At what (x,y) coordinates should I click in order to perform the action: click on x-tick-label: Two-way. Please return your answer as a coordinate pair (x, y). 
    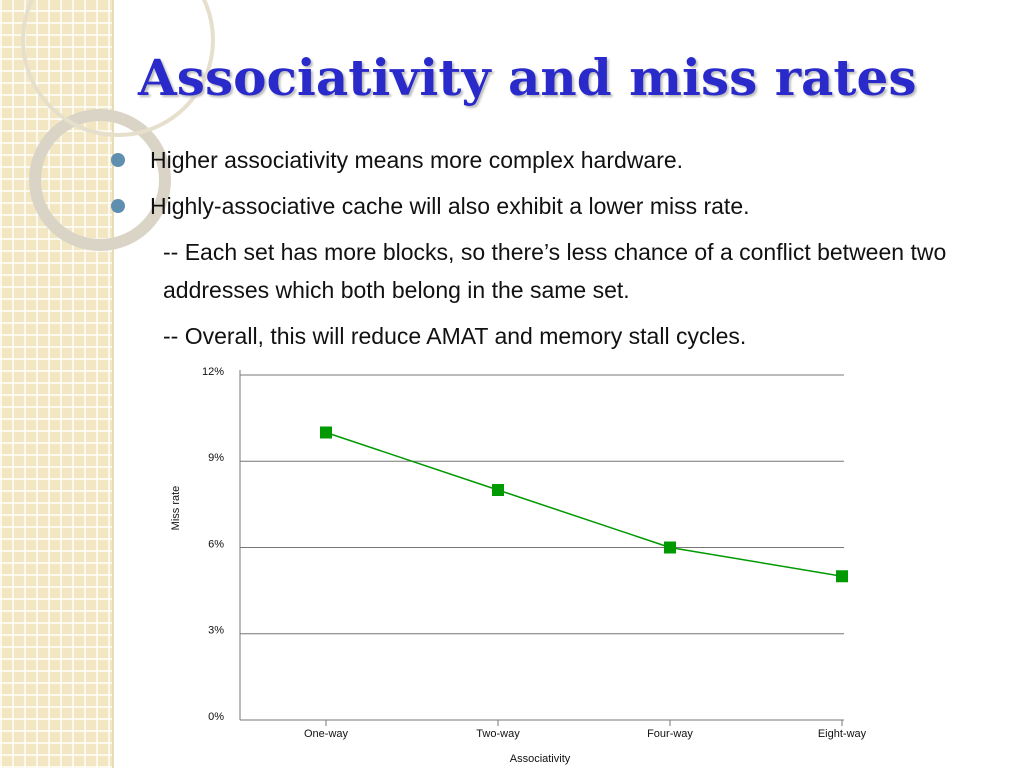
    Looking at the image, I should click on (498, 734).